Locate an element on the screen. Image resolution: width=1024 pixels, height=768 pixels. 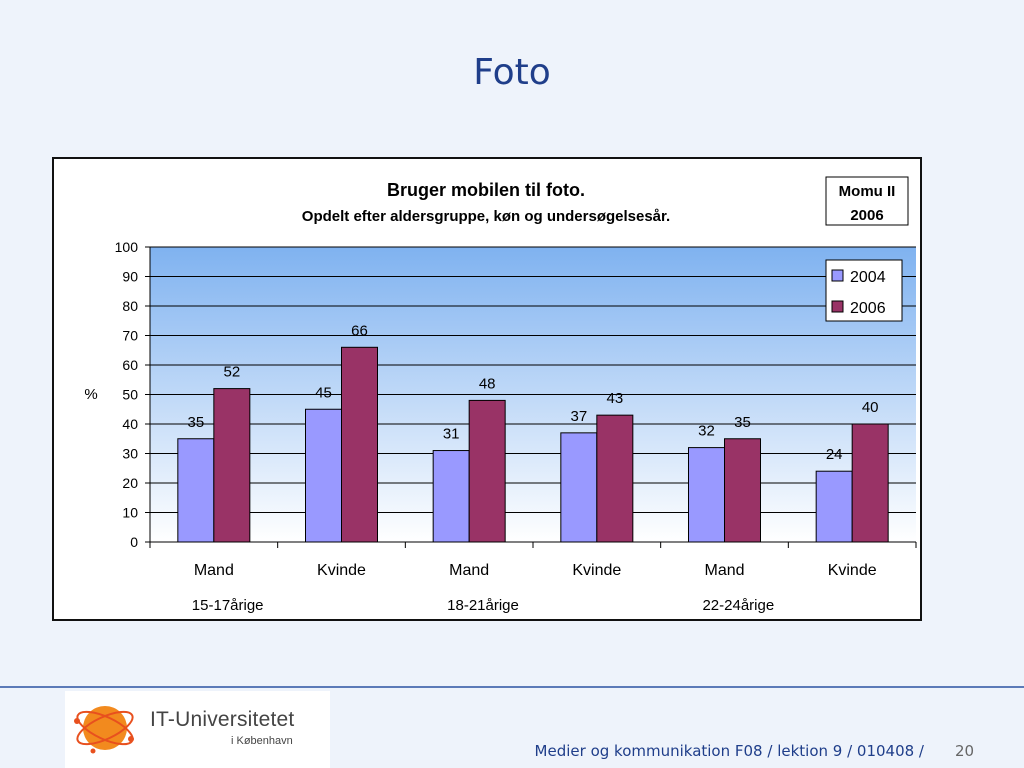
y-tick-label: 80 is located at coordinates (130, 306).